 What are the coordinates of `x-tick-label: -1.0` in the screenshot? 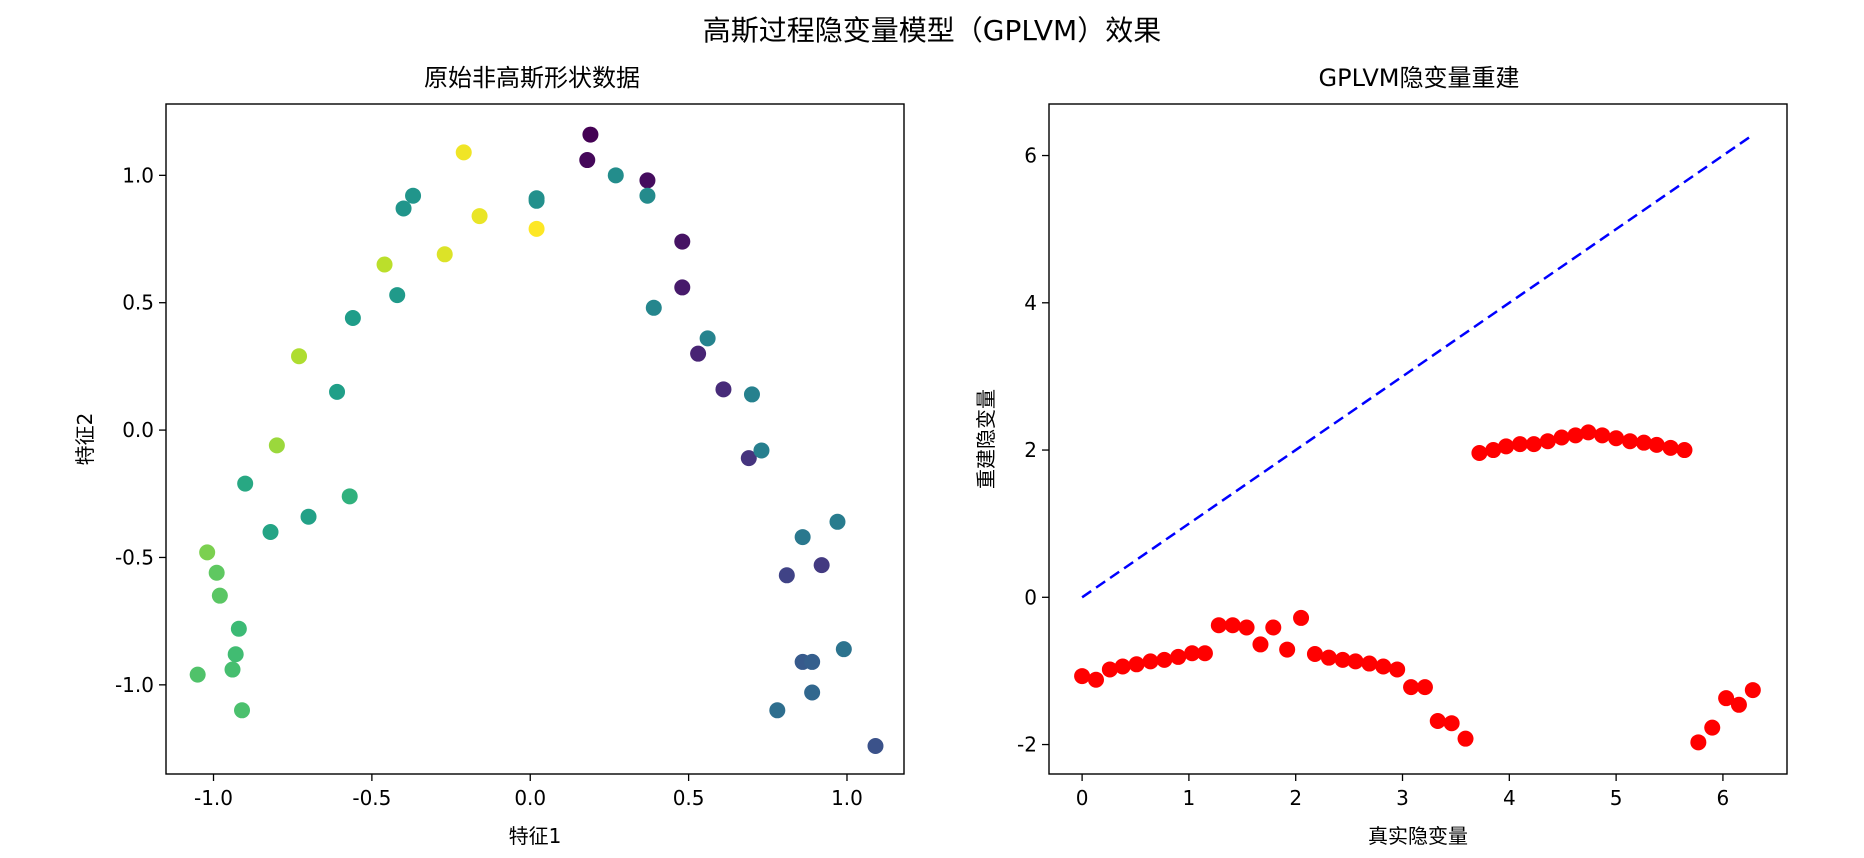 It's located at (213, 798).